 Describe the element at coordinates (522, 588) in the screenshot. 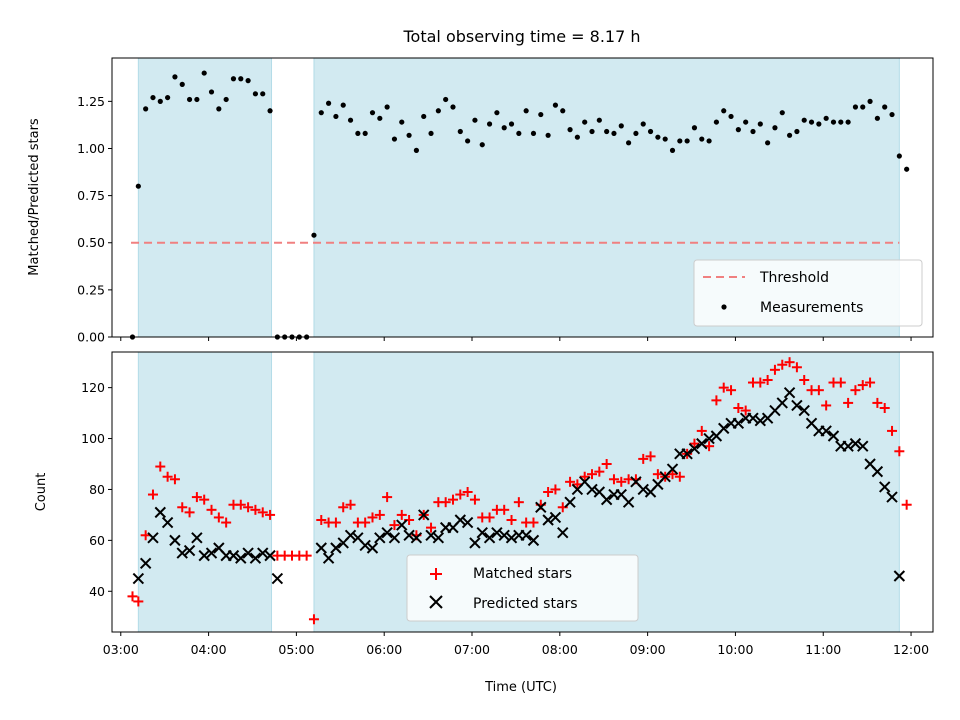

I see `bottom-legend: Matched stars Predicted stars` at that location.